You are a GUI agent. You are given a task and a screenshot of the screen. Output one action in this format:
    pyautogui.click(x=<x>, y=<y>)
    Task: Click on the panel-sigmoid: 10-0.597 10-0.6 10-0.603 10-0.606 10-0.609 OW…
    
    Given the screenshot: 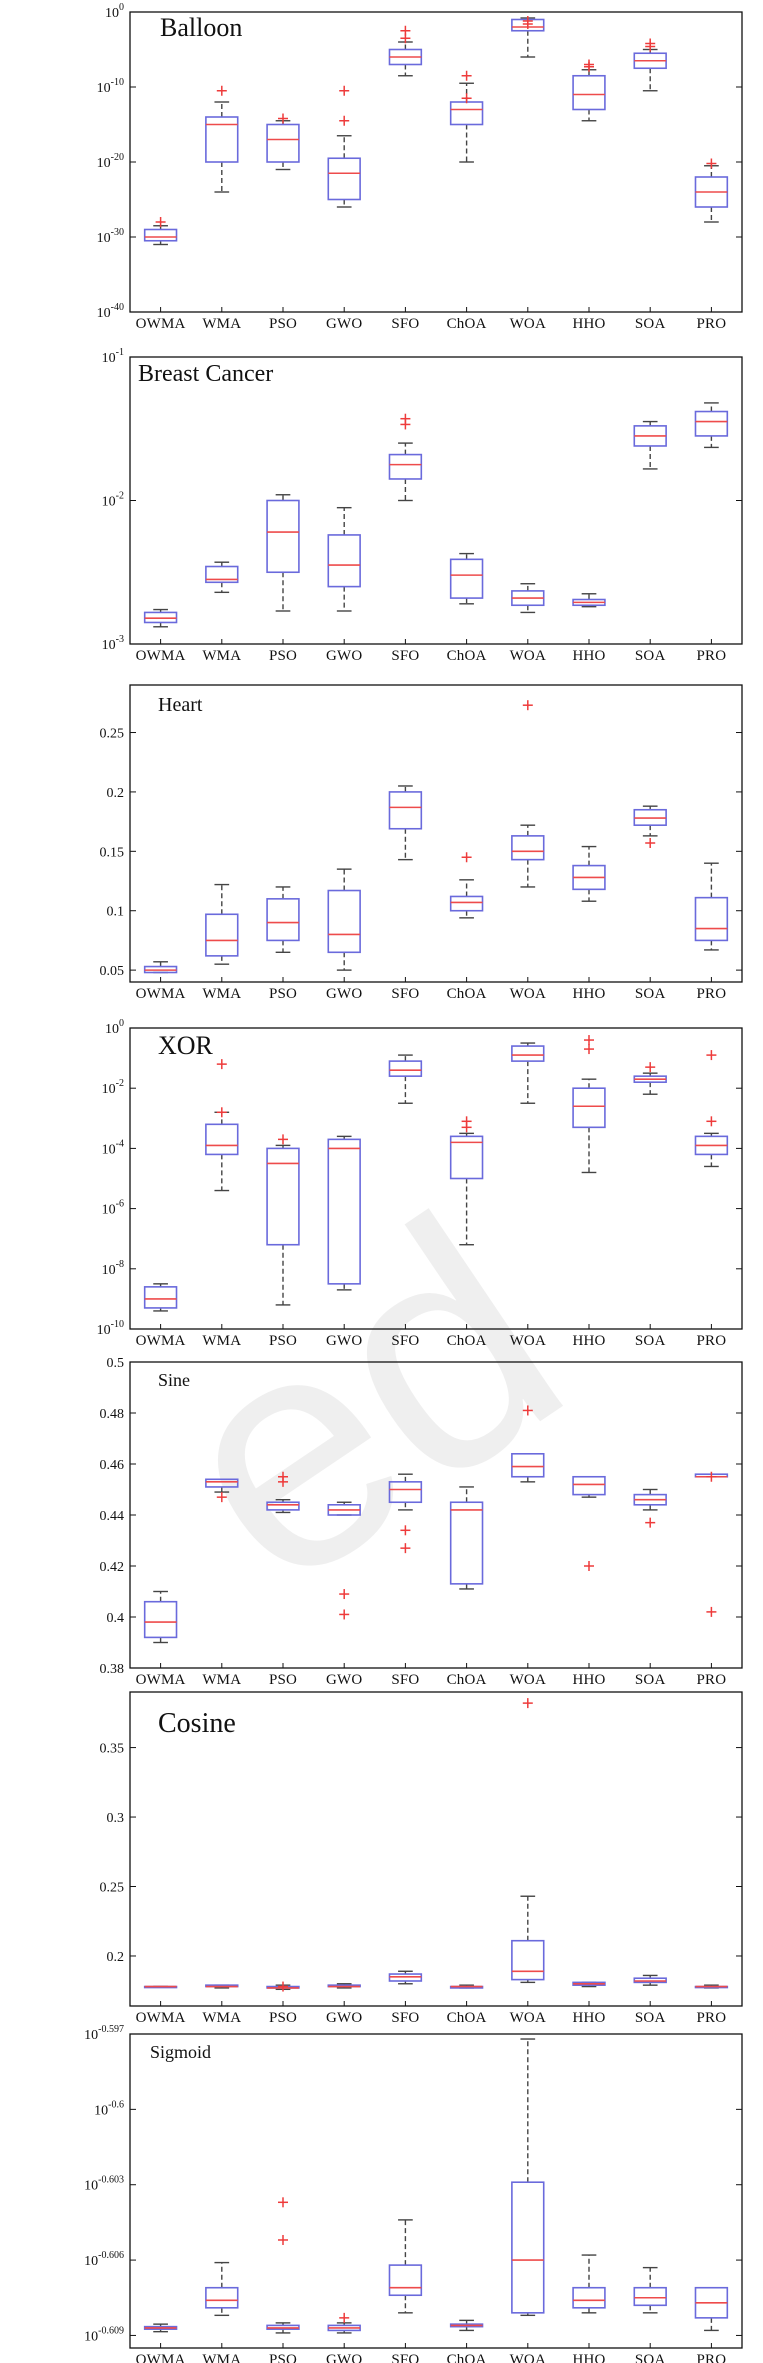 What is the action you would take?
    pyautogui.click(x=413, y=2193)
    